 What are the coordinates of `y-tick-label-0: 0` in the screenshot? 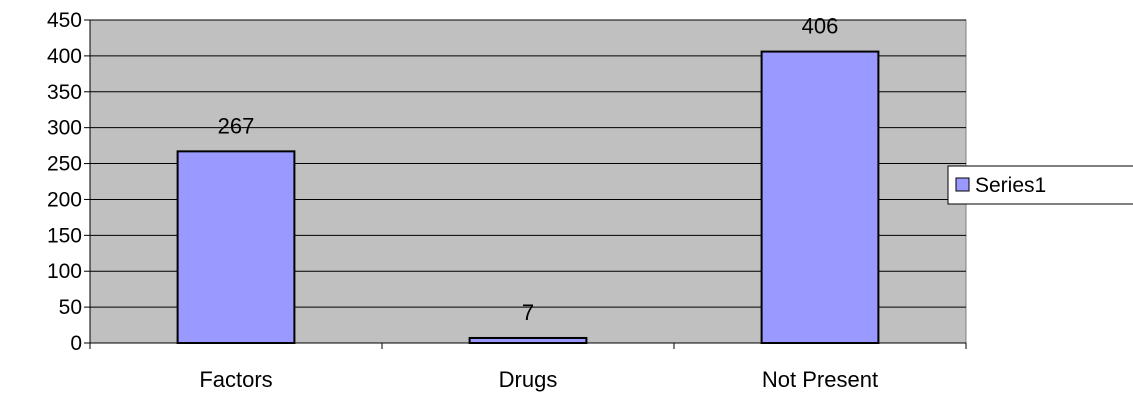 It's located at (76, 343).